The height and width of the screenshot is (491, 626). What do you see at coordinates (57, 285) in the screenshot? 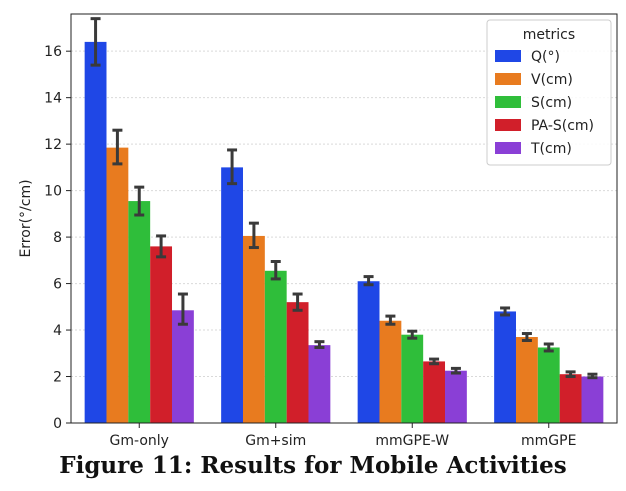
I see `y-tick-label: 6` at bounding box center [57, 285].